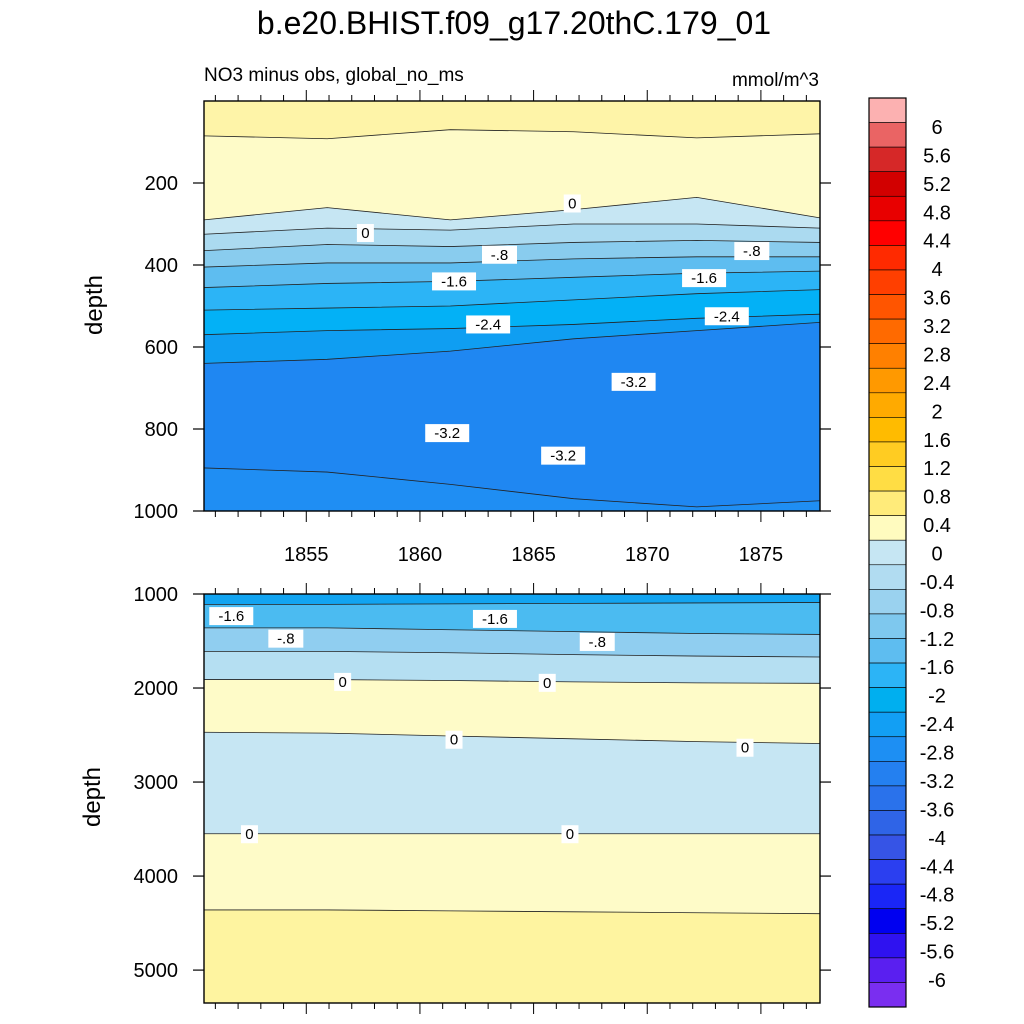  What do you see at coordinates (647, 555) in the screenshot?
I see `time-tick-label-3: 1870` at bounding box center [647, 555].